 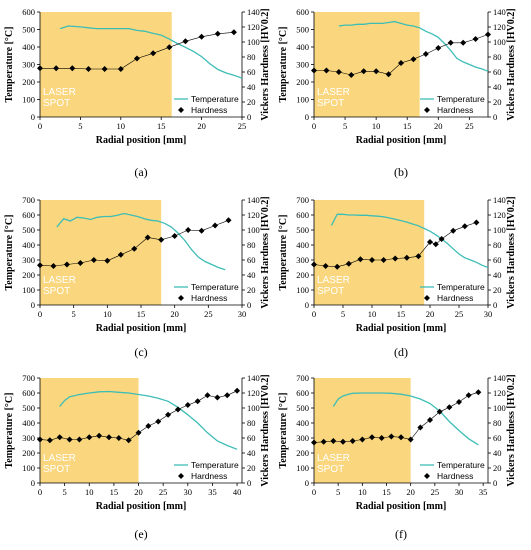 I want to click on y2-tick-label: 20, so click(x=251, y=468).